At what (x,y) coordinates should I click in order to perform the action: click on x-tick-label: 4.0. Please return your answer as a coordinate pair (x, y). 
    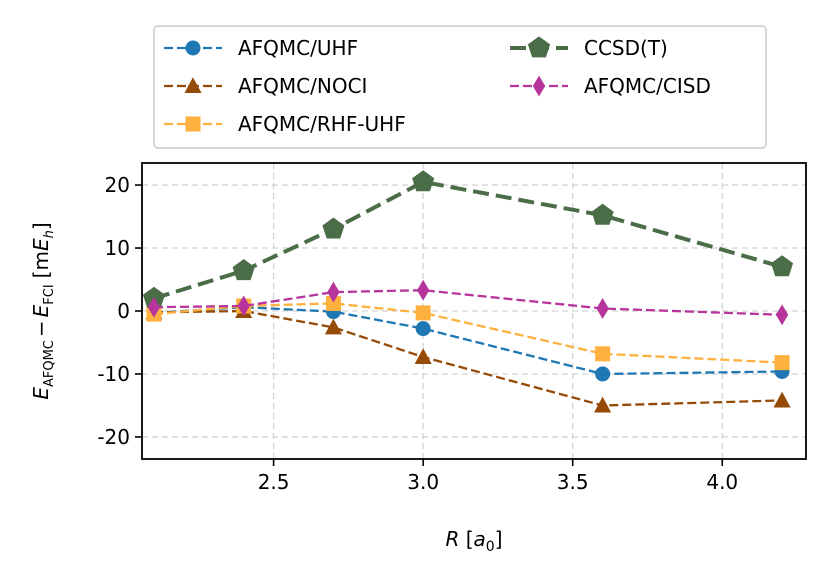
    Looking at the image, I should click on (722, 482).